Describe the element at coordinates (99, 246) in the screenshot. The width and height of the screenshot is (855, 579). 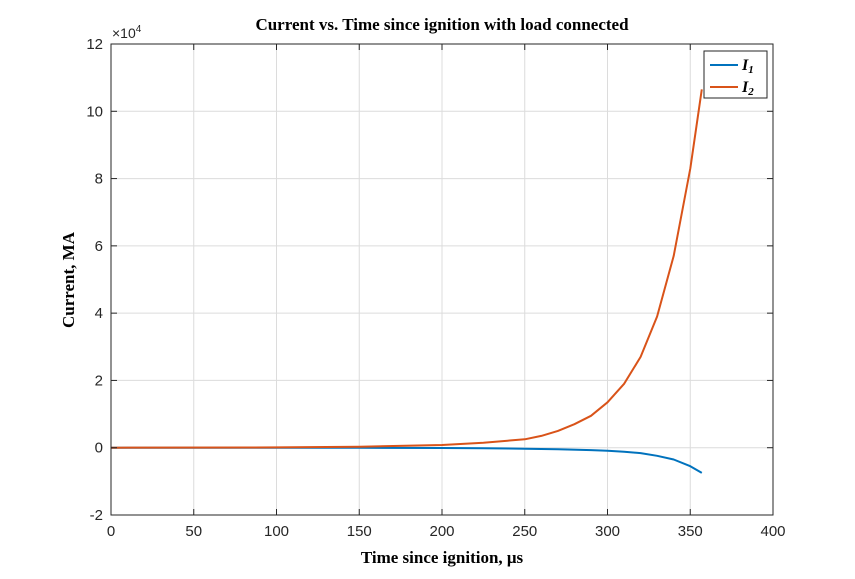
I see `y-tick-label: 6` at that location.